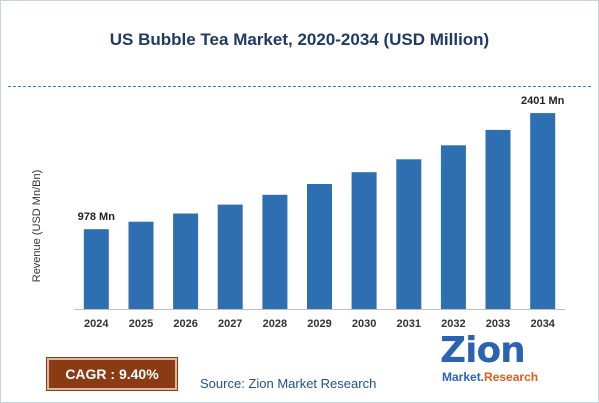  Describe the element at coordinates (498, 219) in the screenshot. I see `bar-2033` at that location.